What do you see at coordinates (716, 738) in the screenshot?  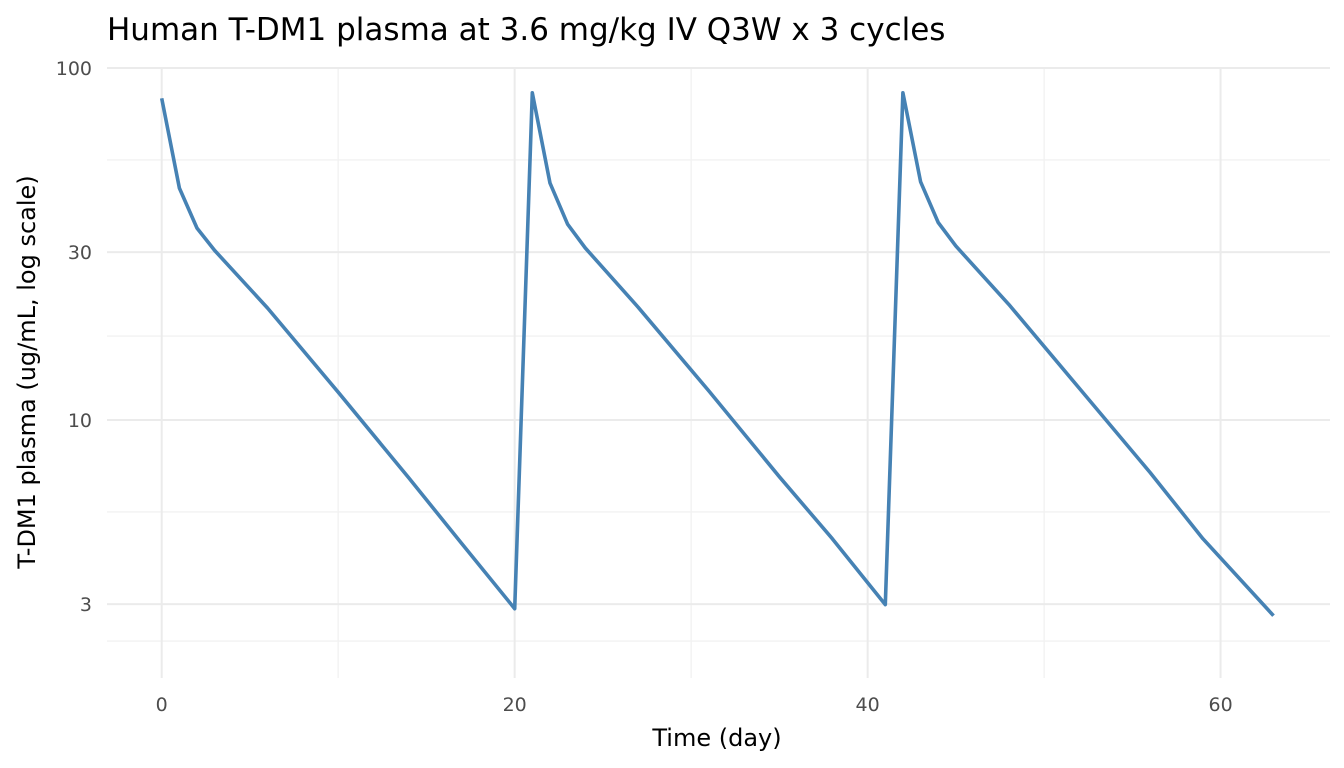 I see `x-axis-label: Time (day)` at bounding box center [716, 738].